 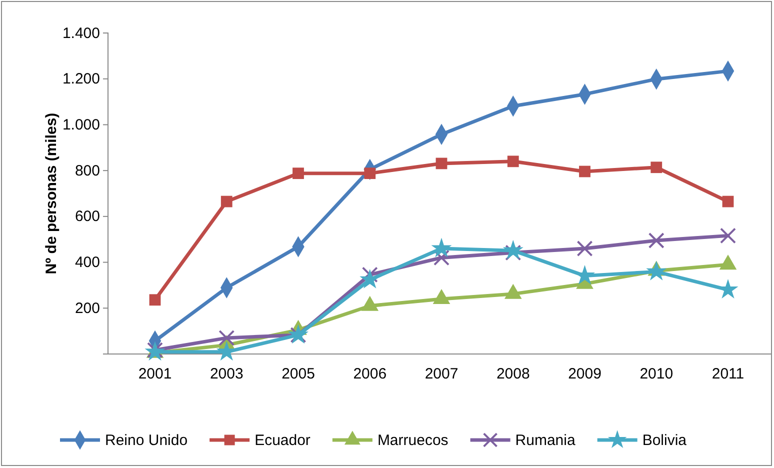 I want to click on y-tick-label: 400, so click(x=87, y=263).